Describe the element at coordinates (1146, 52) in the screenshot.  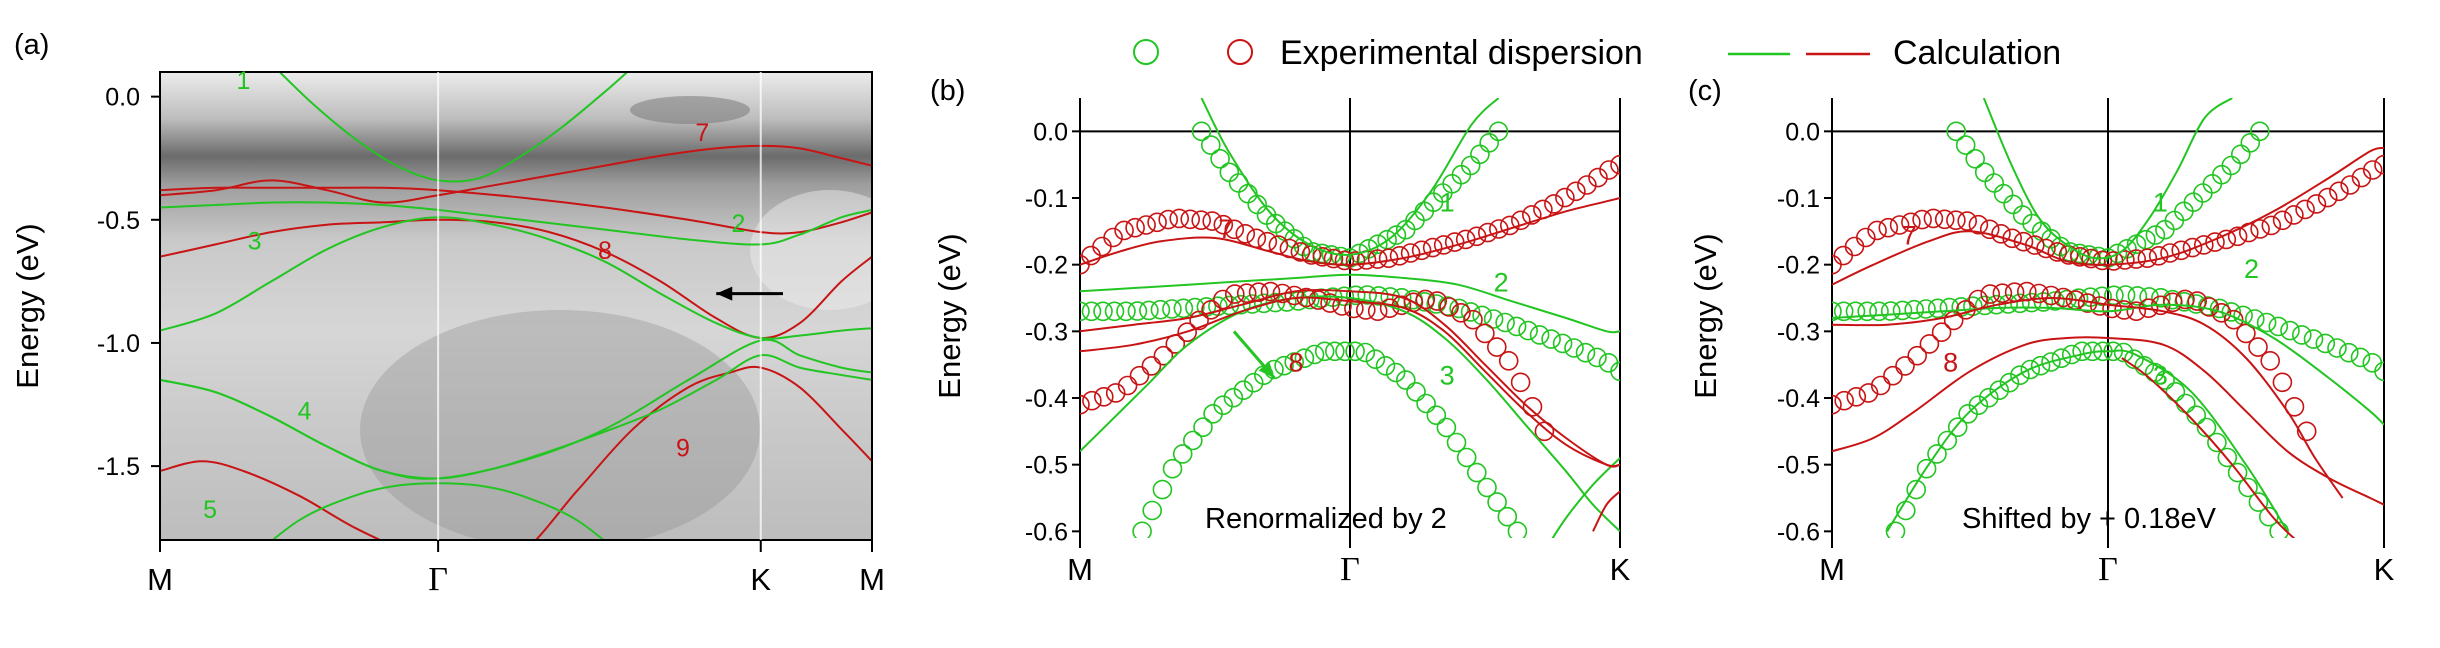
I see `legend-marker-green` at that location.